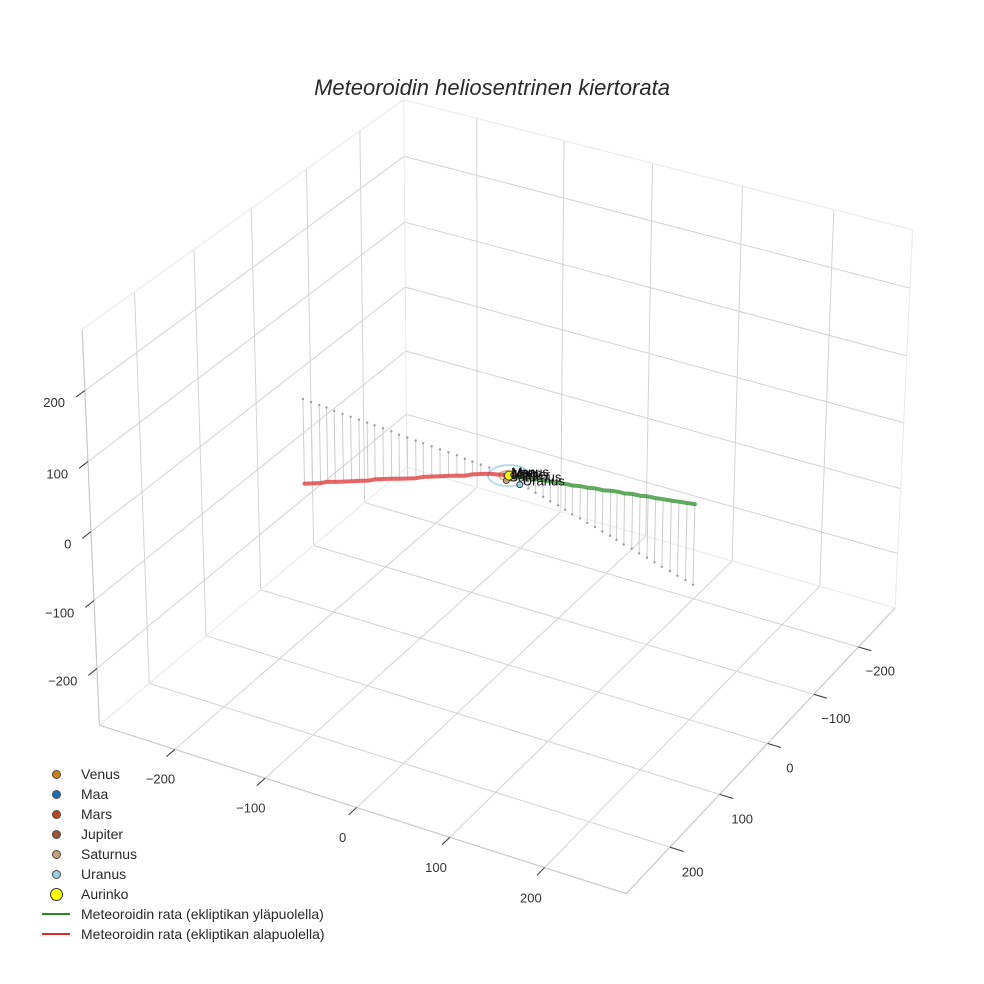 The height and width of the screenshot is (984, 984). Describe the element at coordinates (59, 612) in the screenshot. I see `z-tick-label: −100` at that location.